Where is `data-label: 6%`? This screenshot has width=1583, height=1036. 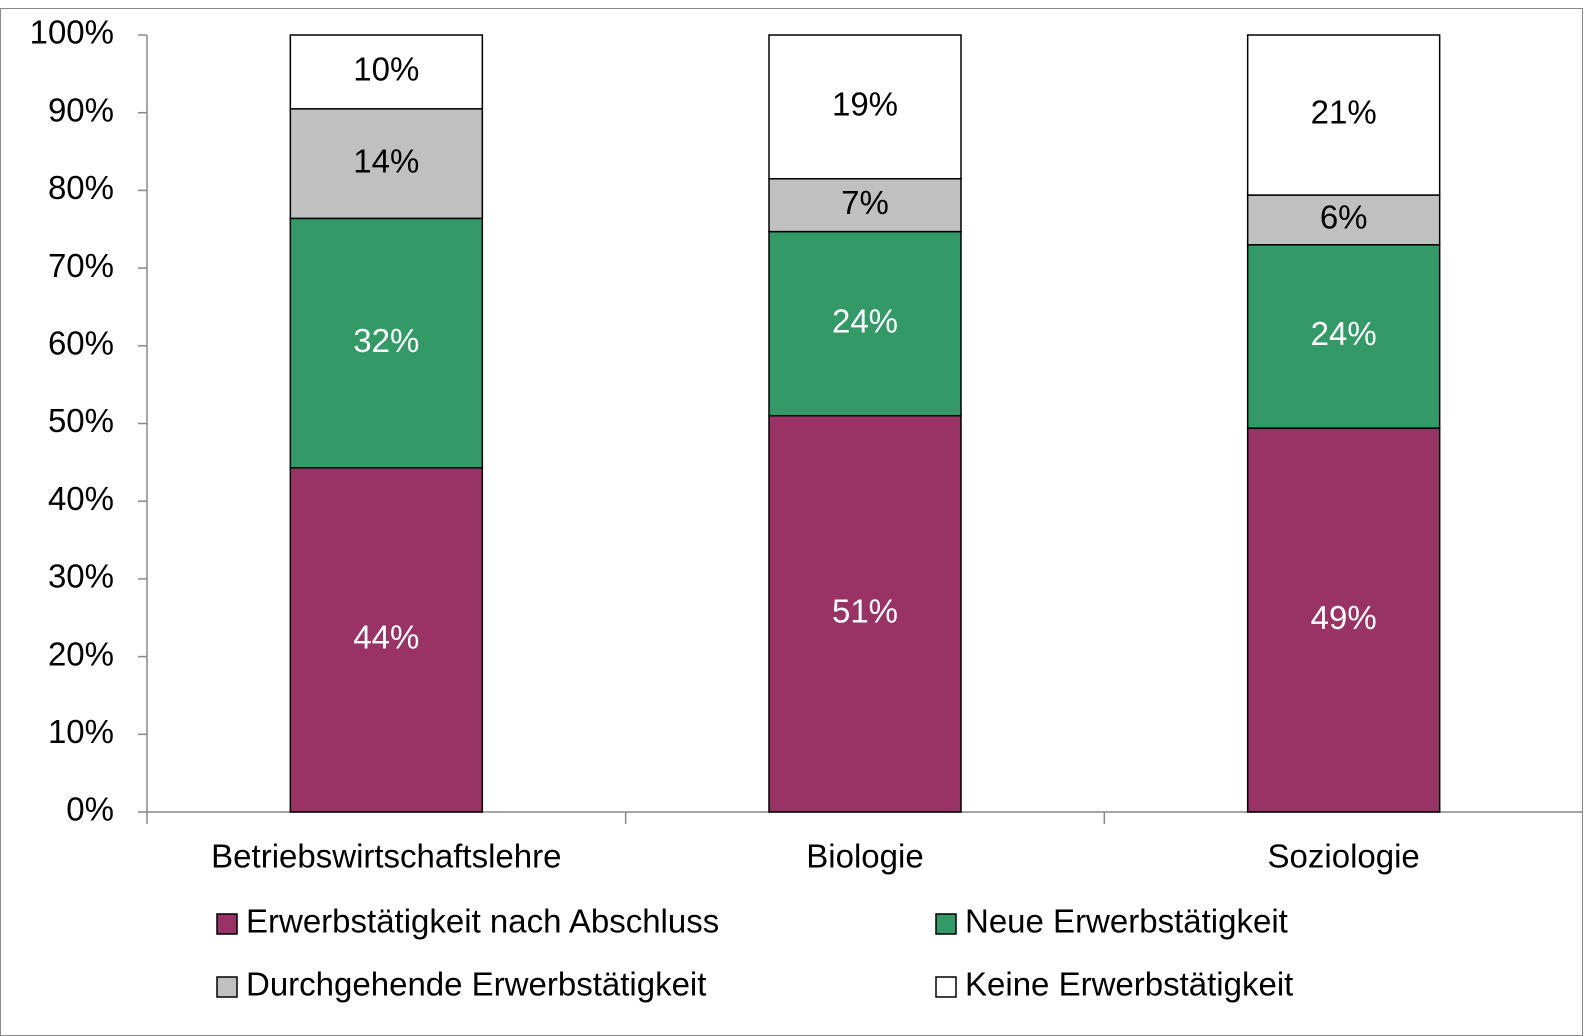 data-label: 6% is located at coordinates (1344, 217).